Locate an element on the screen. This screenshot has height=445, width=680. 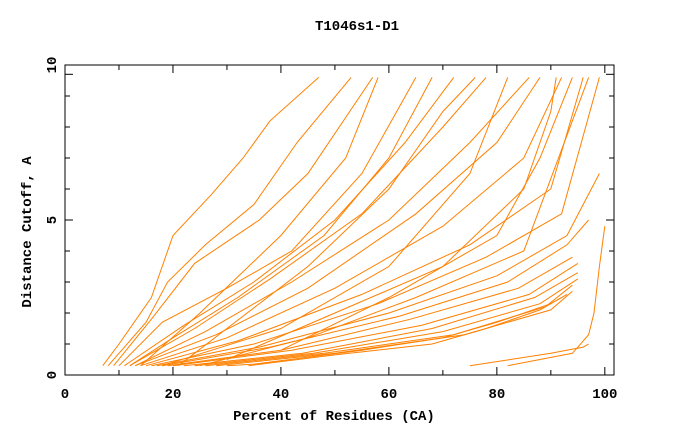
chart-title: T1046s1-D1 is located at coordinates (357, 27).